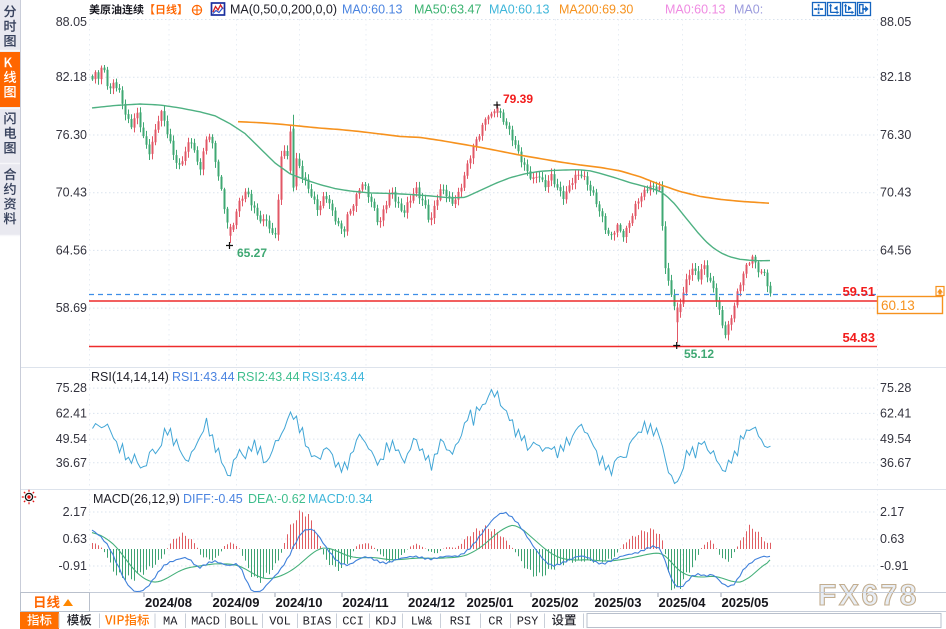 This screenshot has width=946, height=629. What do you see at coordinates (461, 622) in the screenshot?
I see `svg-text: RSI` at bounding box center [461, 622].